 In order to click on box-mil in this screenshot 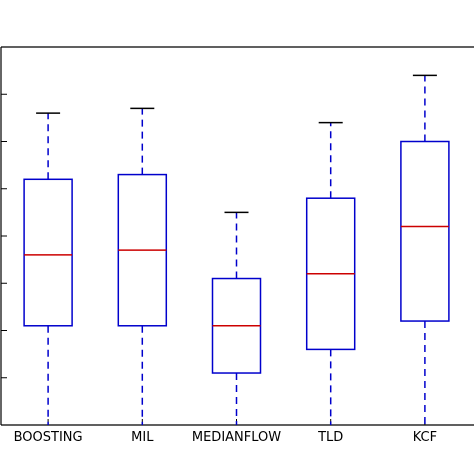, I will do `click(142, 266)`.